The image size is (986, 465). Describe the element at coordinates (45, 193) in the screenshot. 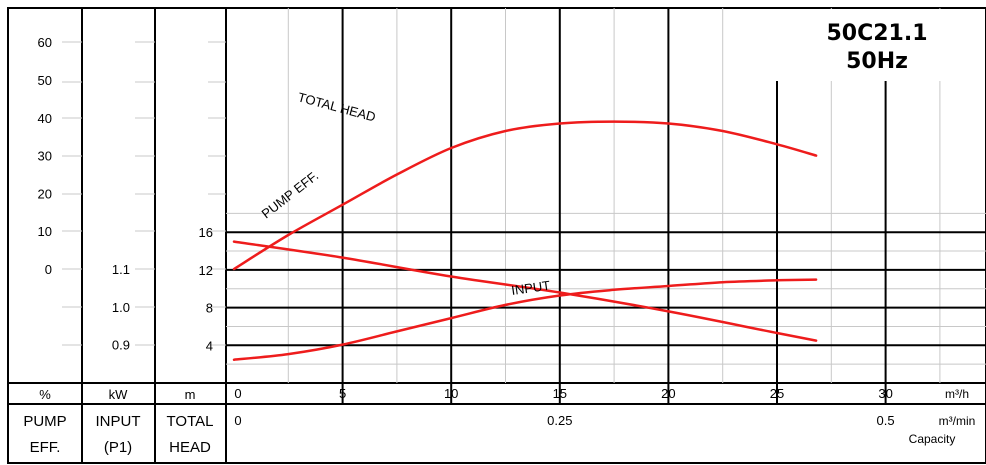

I see `eff-tick-label: 20` at that location.